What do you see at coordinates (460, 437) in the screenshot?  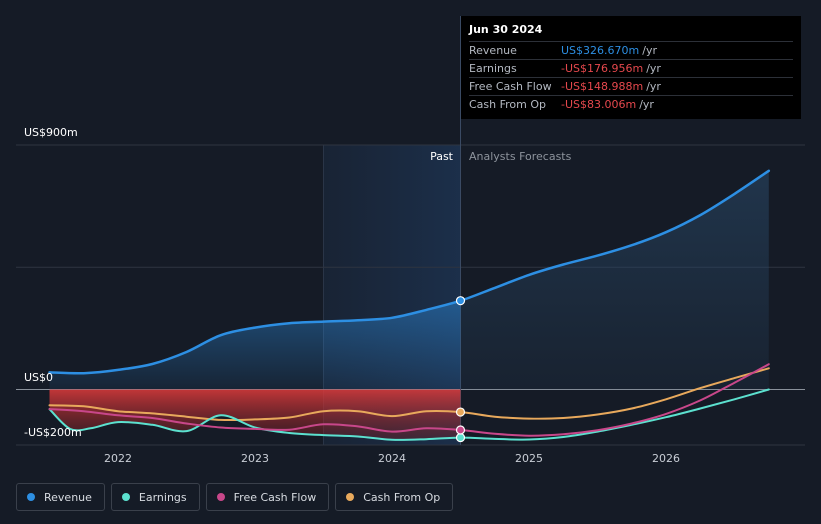 I see `marker-earnings` at bounding box center [460, 437].